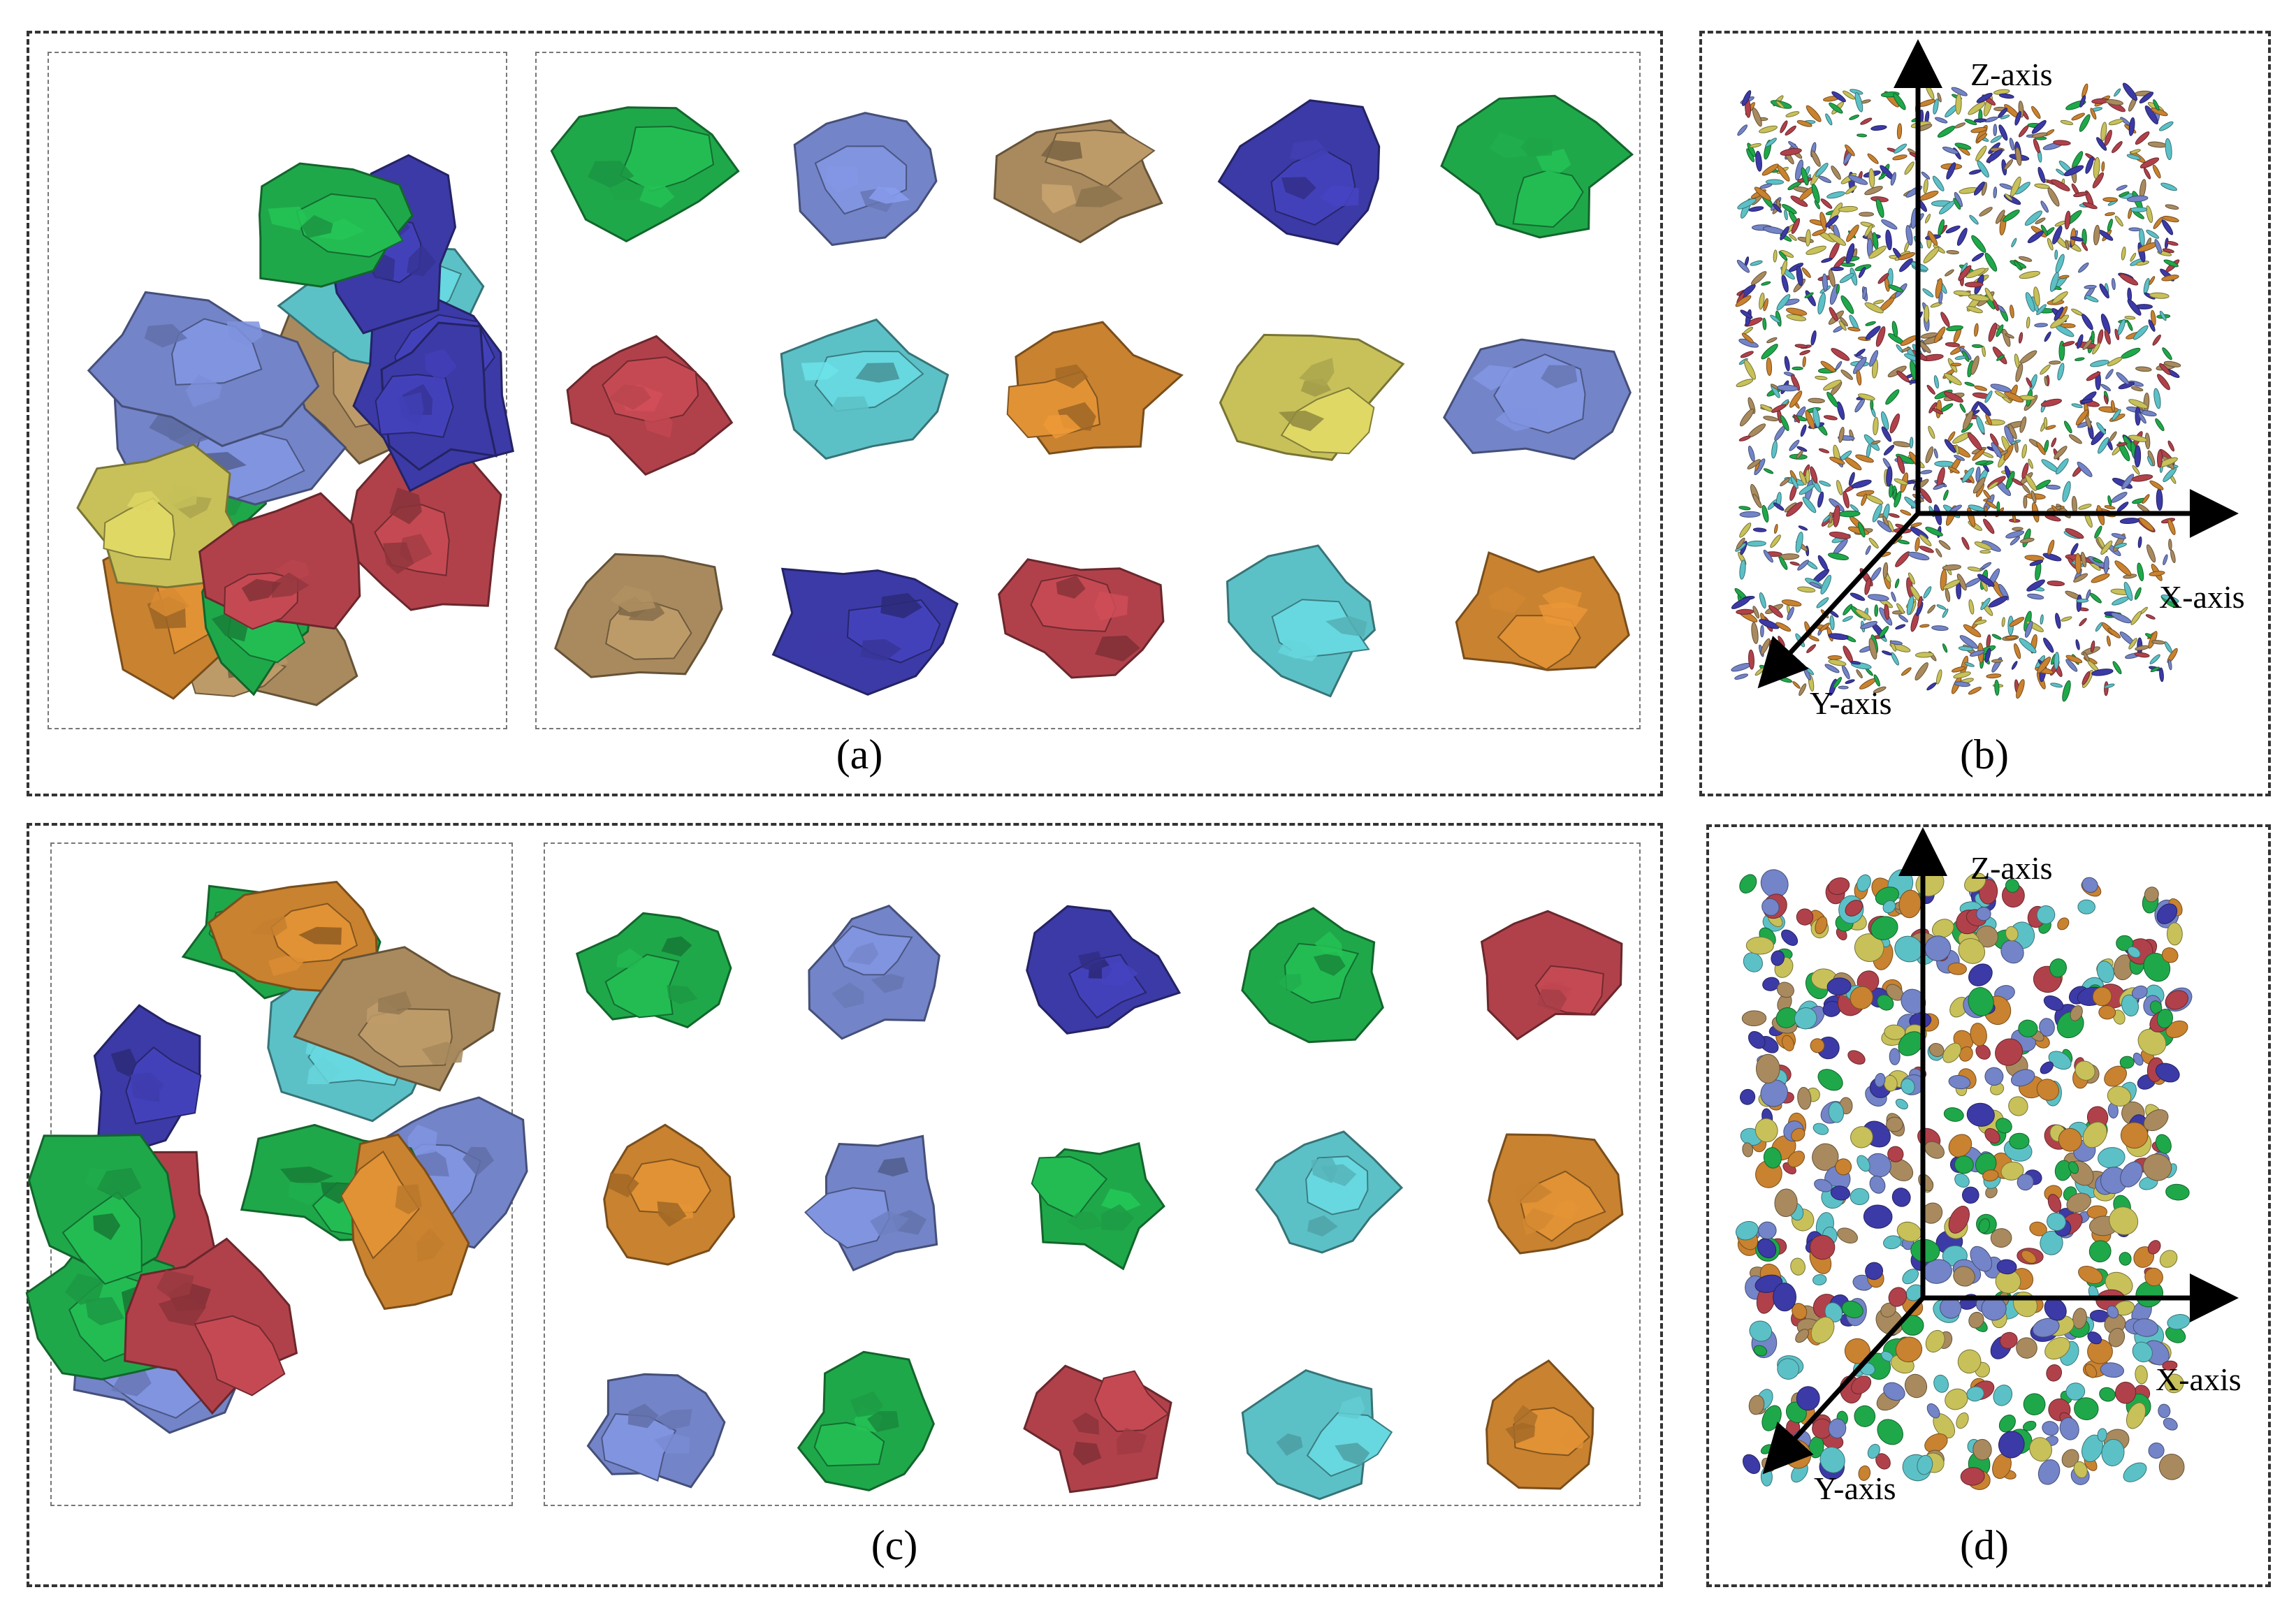 This screenshot has height=1613, width=2296. I want to click on axes-b: Z-axis X-axis Y-axis, so click(2001, 380).